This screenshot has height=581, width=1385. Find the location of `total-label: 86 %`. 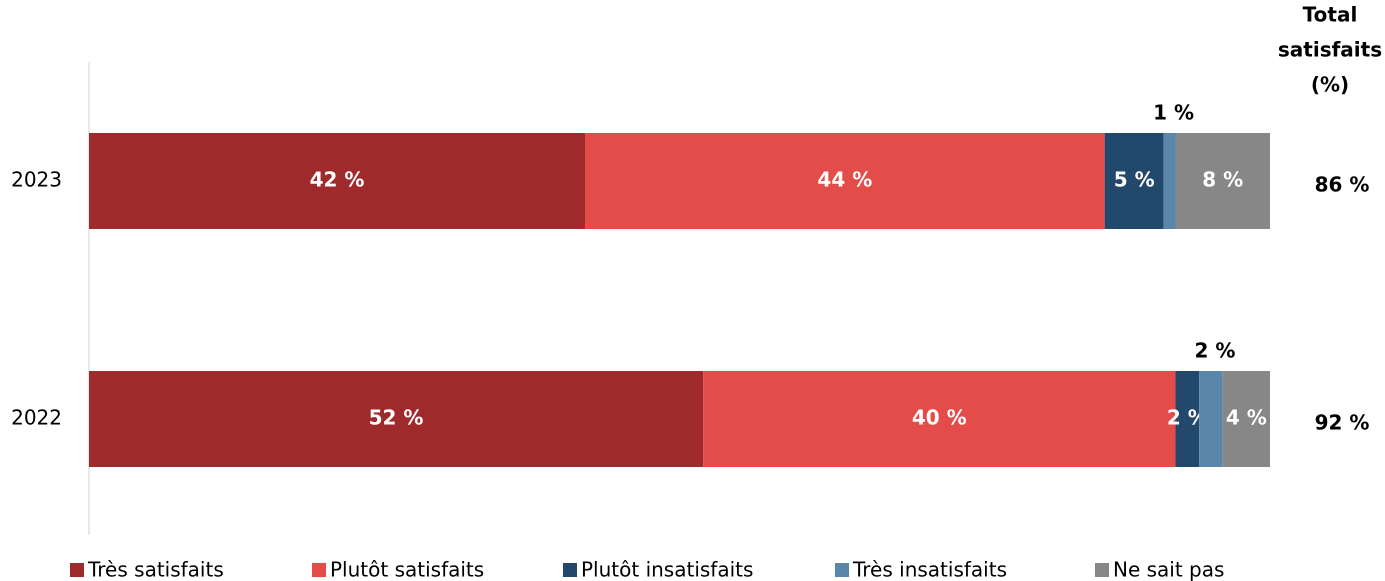

total-label: 86 % is located at coordinates (1342, 185).